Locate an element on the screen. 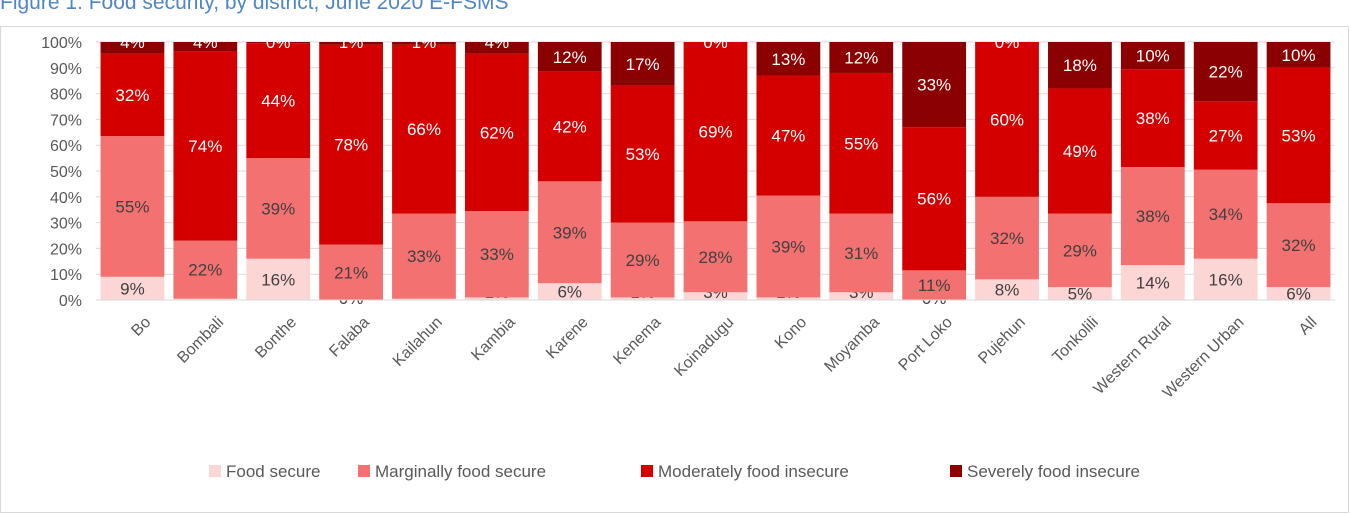  legend-item: Food secure is located at coordinates (265, 471).